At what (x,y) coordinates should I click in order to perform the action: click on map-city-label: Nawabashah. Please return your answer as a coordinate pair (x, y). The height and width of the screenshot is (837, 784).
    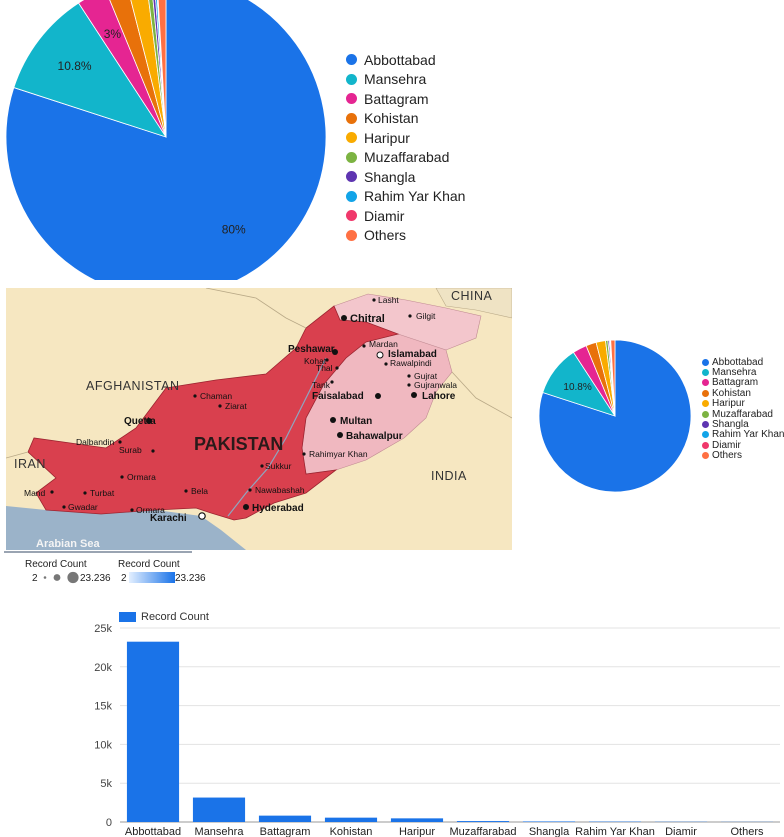
    Looking at the image, I should click on (280, 490).